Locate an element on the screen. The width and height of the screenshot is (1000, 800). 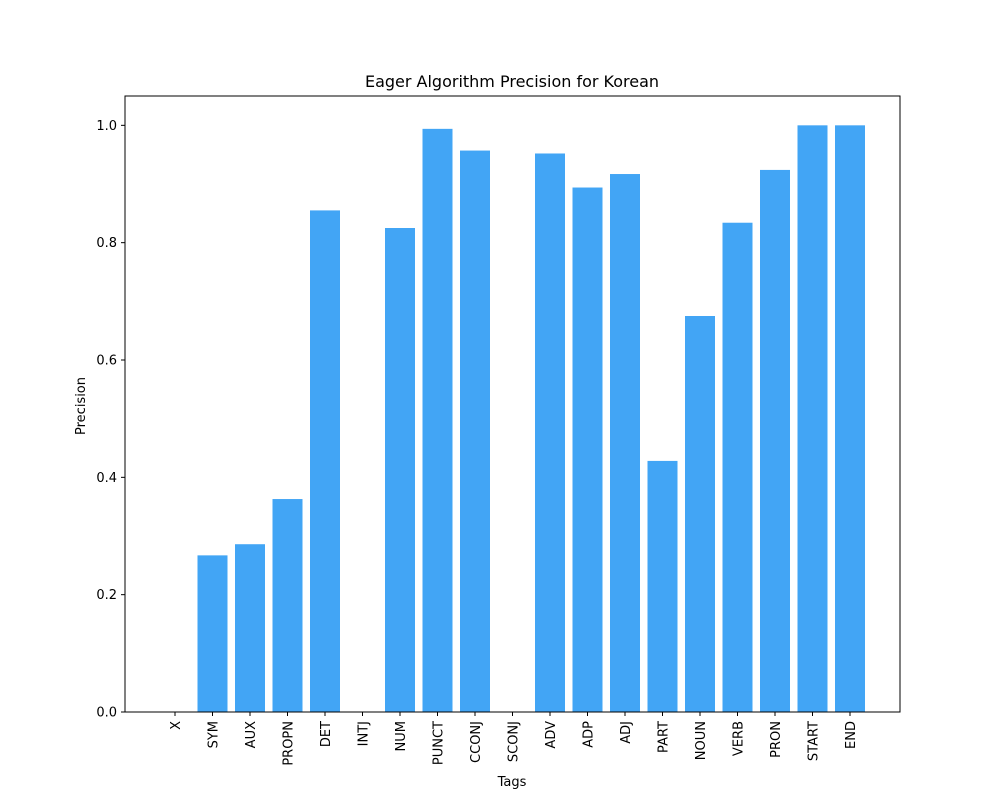
y-tick-label: 0.4 is located at coordinates (106, 478).